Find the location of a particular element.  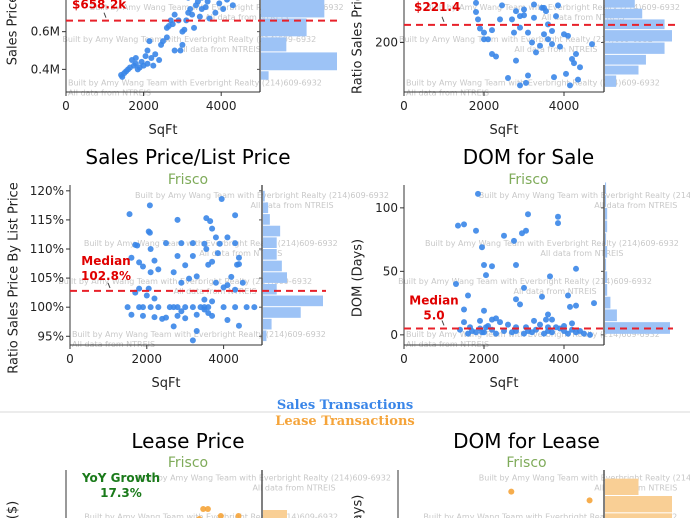

annotation-arrow is located at coordinates (105, 15).